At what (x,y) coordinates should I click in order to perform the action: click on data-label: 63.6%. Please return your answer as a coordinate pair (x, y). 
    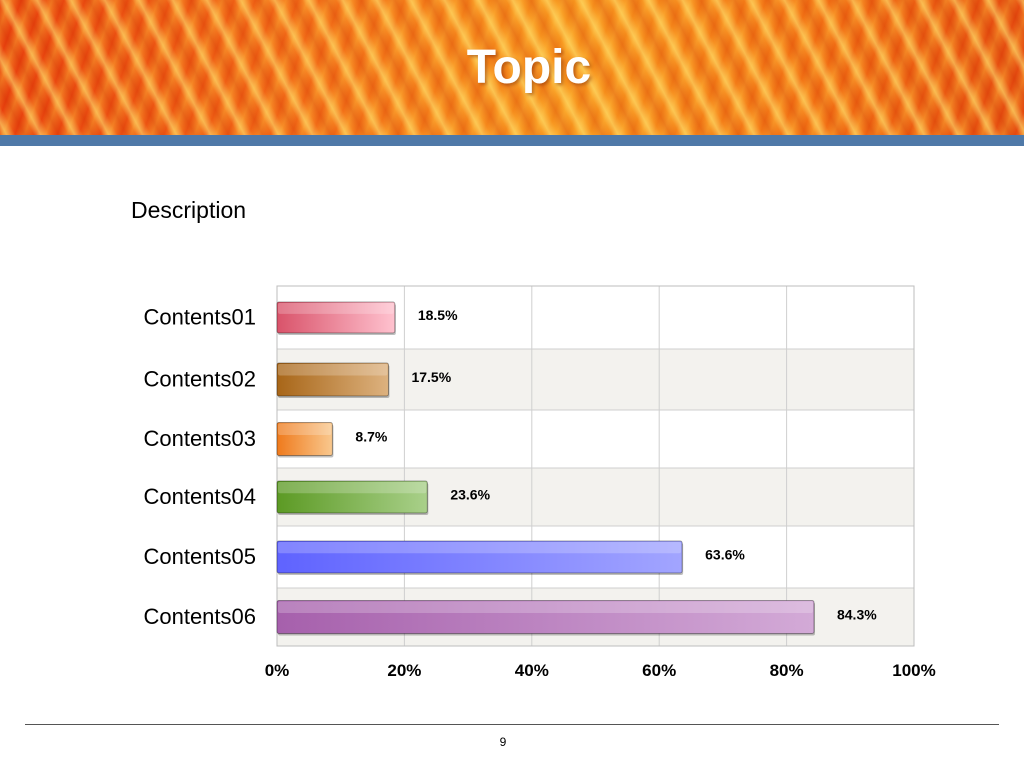
    Looking at the image, I should click on (725, 555).